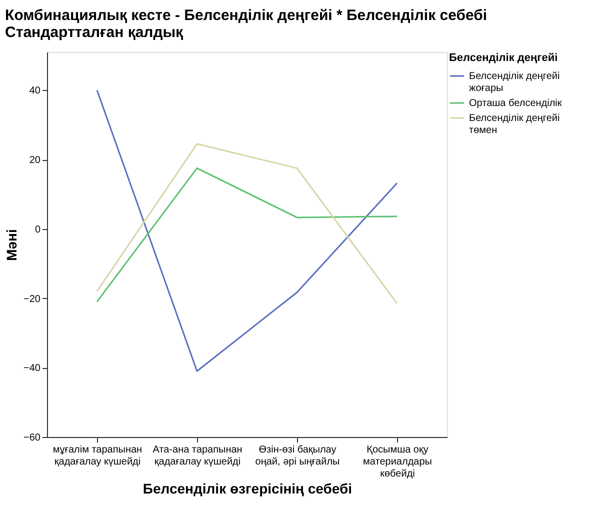  What do you see at coordinates (397, 462) in the screenshot?
I see `x-tick-label: Қосымша оқу материалдары көбейді` at bounding box center [397, 462].